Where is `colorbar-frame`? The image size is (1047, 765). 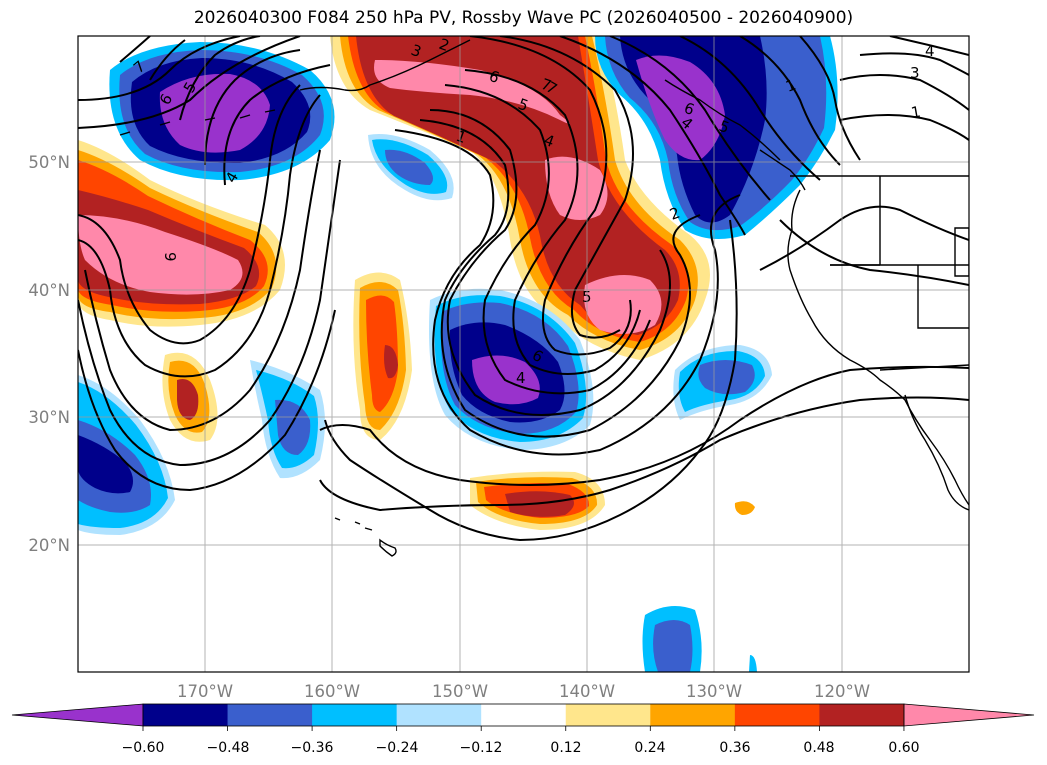 colorbar-frame is located at coordinates (523, 715).